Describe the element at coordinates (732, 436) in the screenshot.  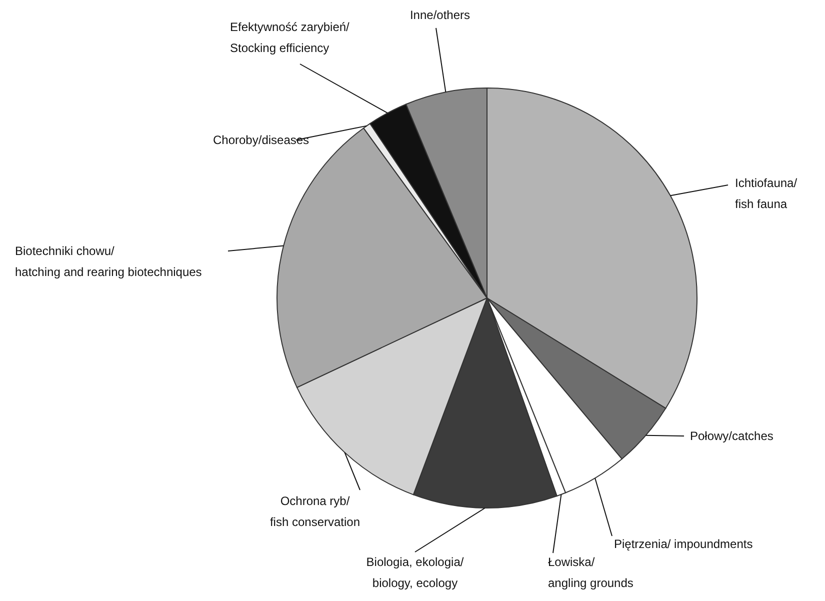
I see `slice-label: Połowy/catches` at that location.